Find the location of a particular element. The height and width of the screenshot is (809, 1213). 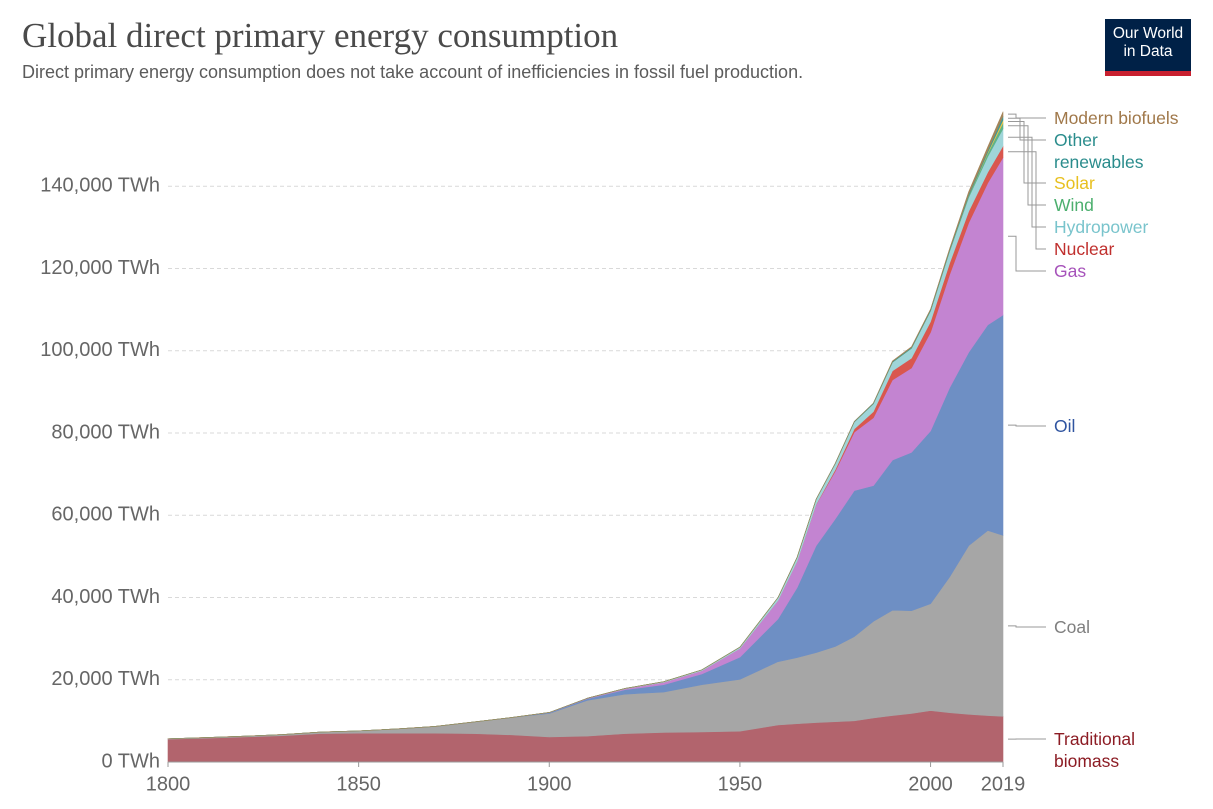

y-tick-label: 20,000 TWh is located at coordinates (105, 679).